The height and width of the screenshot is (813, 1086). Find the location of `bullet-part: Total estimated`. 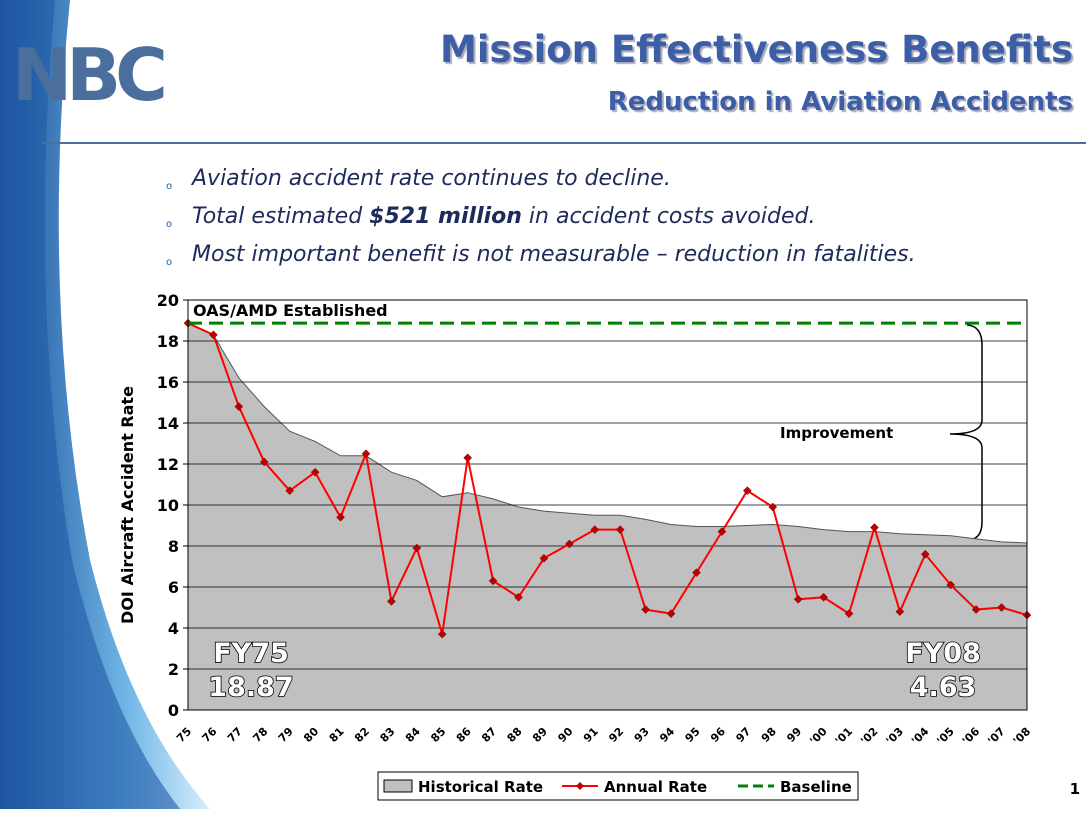

bullet-part: Total estimated is located at coordinates (280, 216).